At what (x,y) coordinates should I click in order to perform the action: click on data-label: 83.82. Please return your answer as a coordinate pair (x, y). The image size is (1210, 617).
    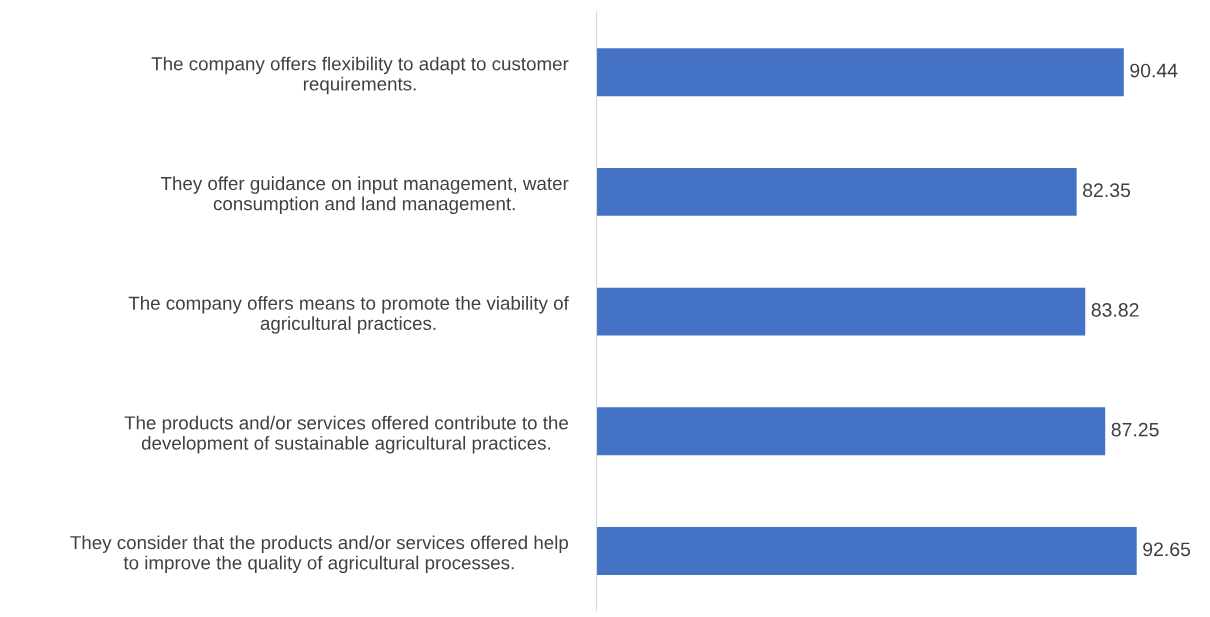
    Looking at the image, I should click on (1115, 310).